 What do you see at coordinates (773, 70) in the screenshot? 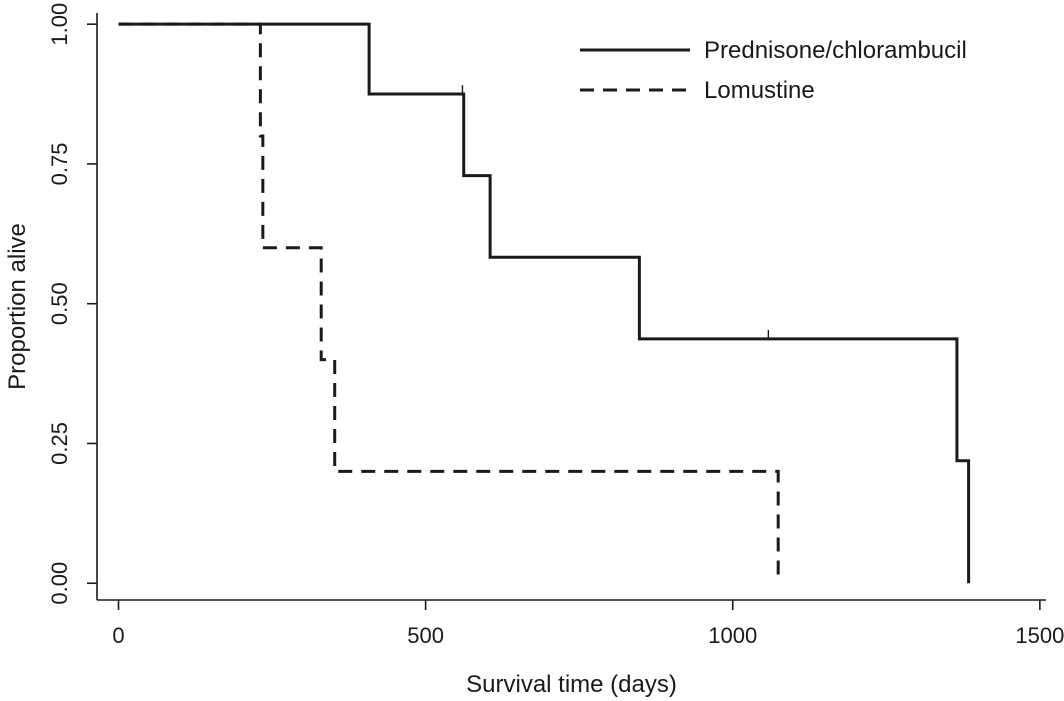
I see `legend: Prednisone/chlorambucil Lomustine` at bounding box center [773, 70].